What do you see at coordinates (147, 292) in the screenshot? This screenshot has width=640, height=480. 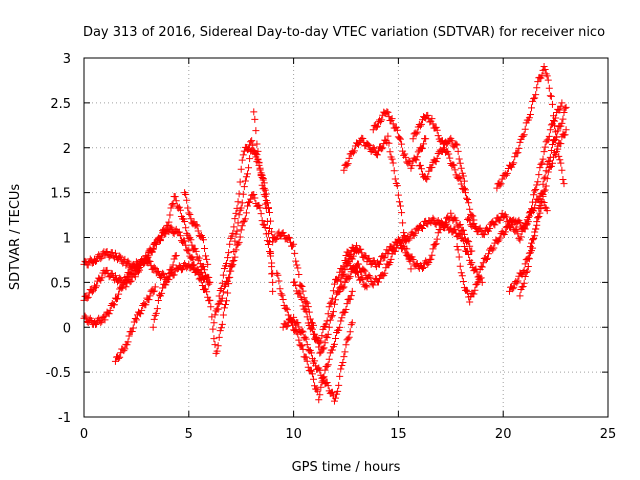 I see `series-track-b` at bounding box center [147, 292].